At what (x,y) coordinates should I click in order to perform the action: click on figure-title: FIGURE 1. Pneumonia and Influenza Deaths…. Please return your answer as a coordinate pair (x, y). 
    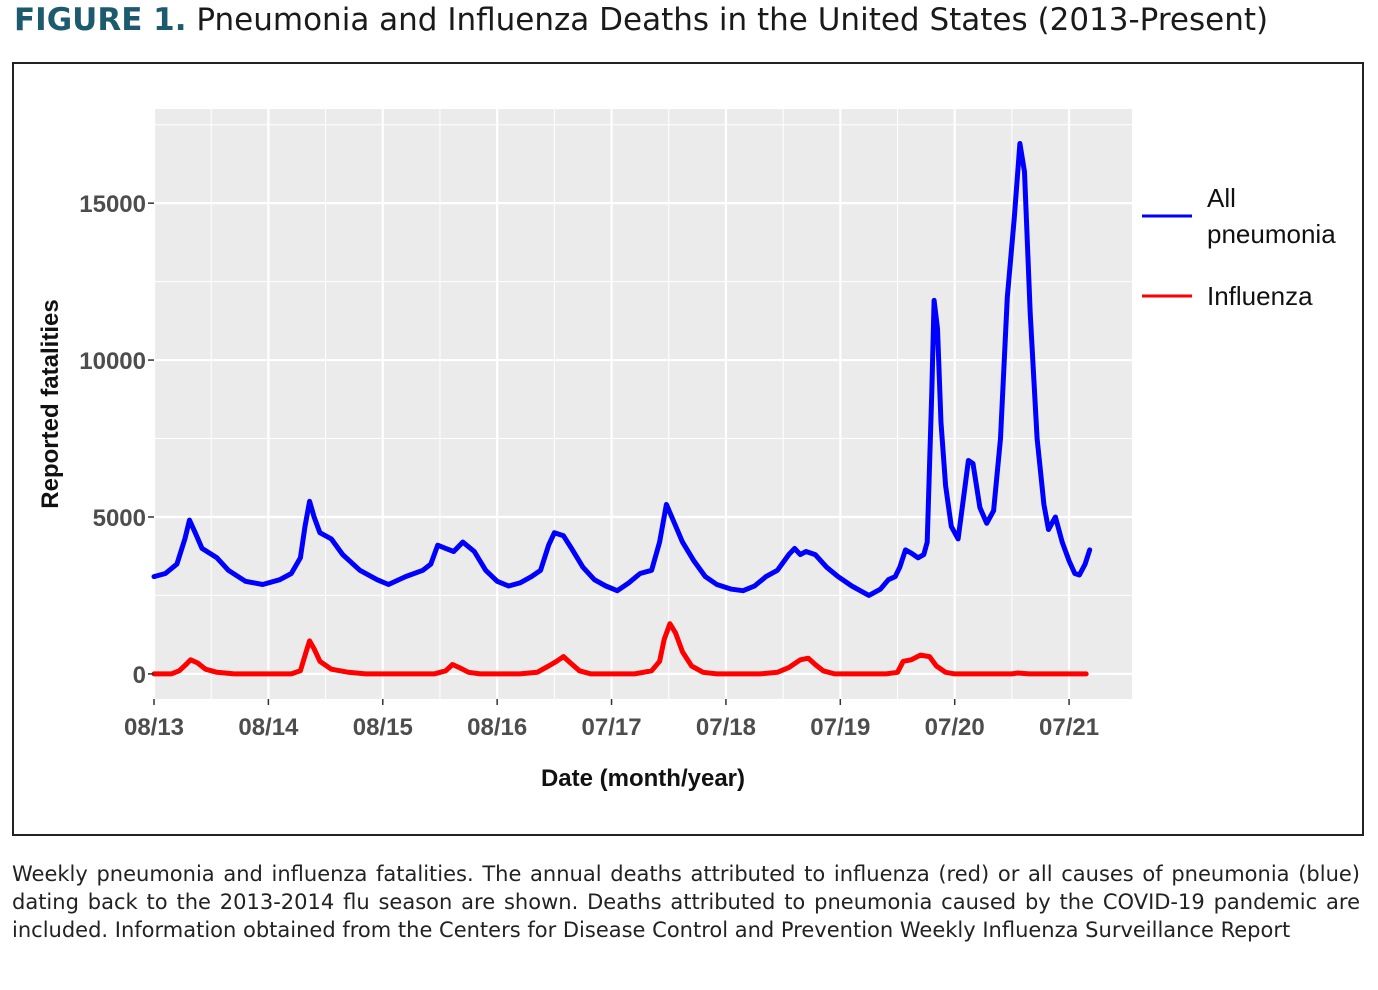
    Looking at the image, I should click on (641, 20).